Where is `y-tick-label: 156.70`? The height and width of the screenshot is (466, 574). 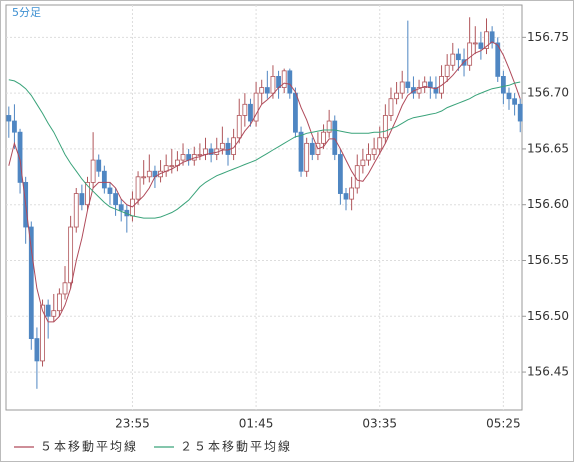
y-tick-label: 156.70 is located at coordinates (548, 93).